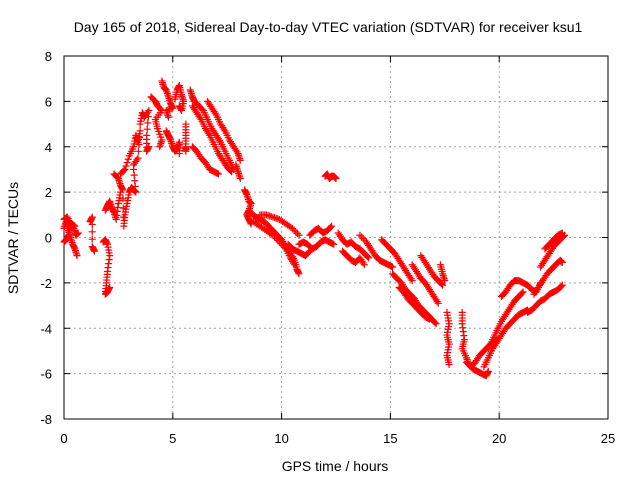 The width and height of the screenshot is (640, 480). Describe the element at coordinates (240, 179) in the screenshot. I see `data-point-s` at that location.